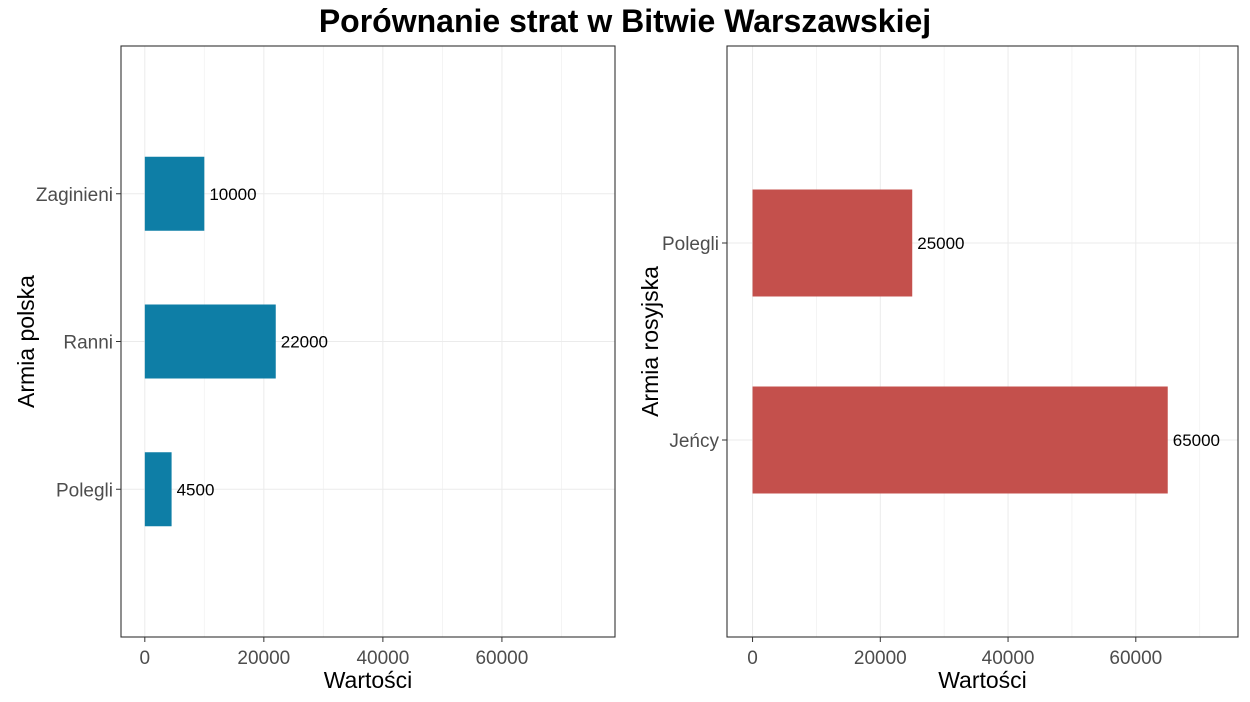 This screenshot has width=1250, height=702. I want to click on chart-title: Porównanie strat w Bitwie Warszawskiej, so click(625, 21).